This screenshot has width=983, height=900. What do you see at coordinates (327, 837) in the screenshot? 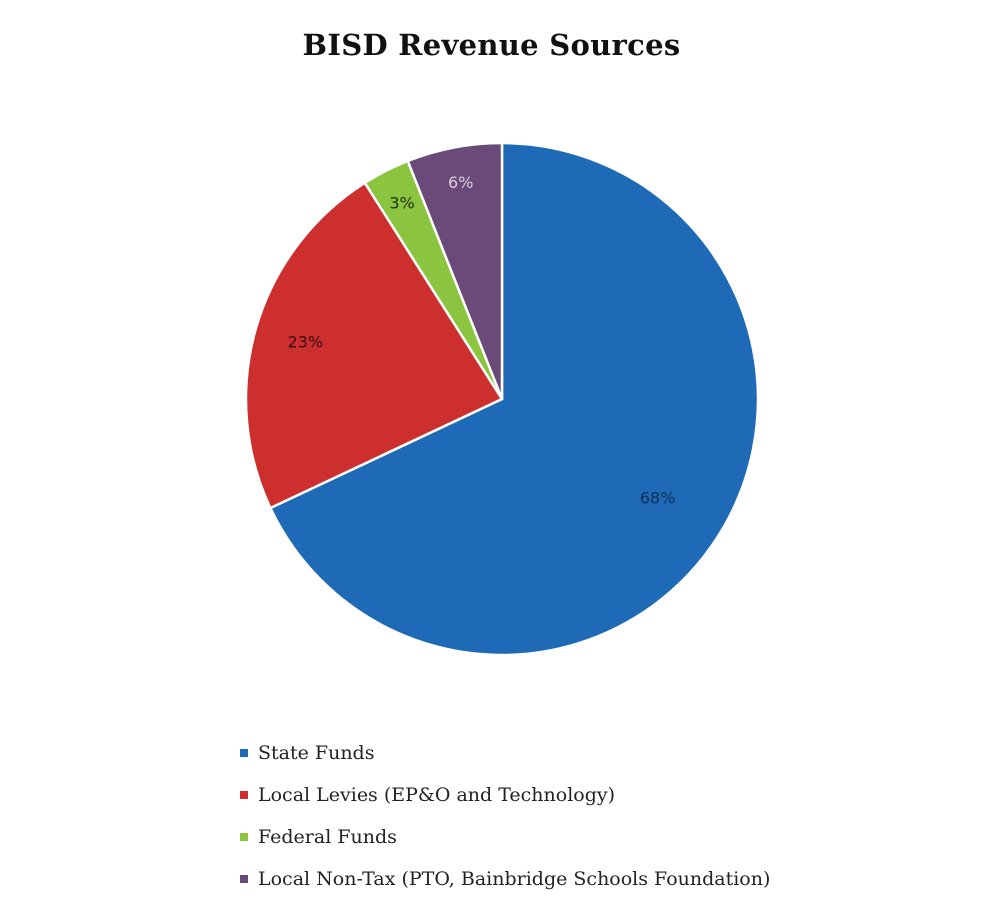
I see `legend-label: Federal Funds` at bounding box center [327, 837].